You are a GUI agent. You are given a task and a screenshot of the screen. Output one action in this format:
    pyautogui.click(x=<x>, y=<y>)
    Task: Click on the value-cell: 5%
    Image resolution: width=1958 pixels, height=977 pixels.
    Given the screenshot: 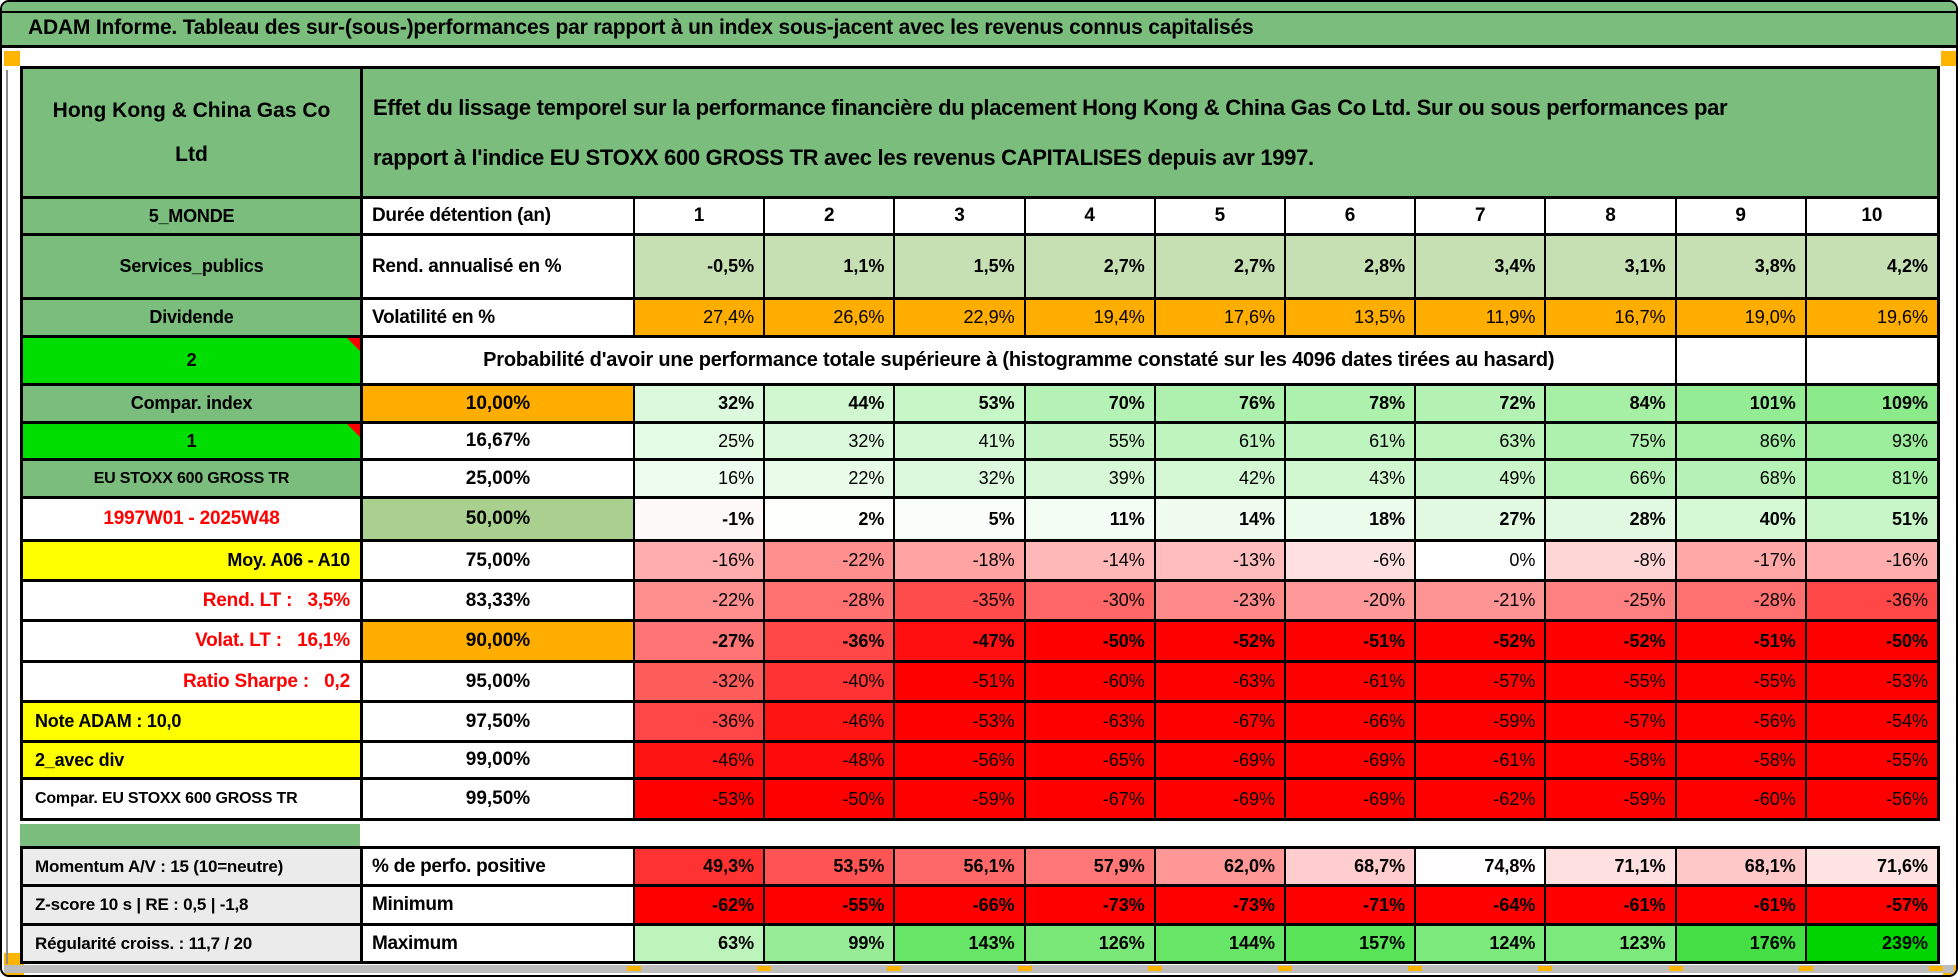 What is the action you would take?
    pyautogui.click(x=960, y=519)
    